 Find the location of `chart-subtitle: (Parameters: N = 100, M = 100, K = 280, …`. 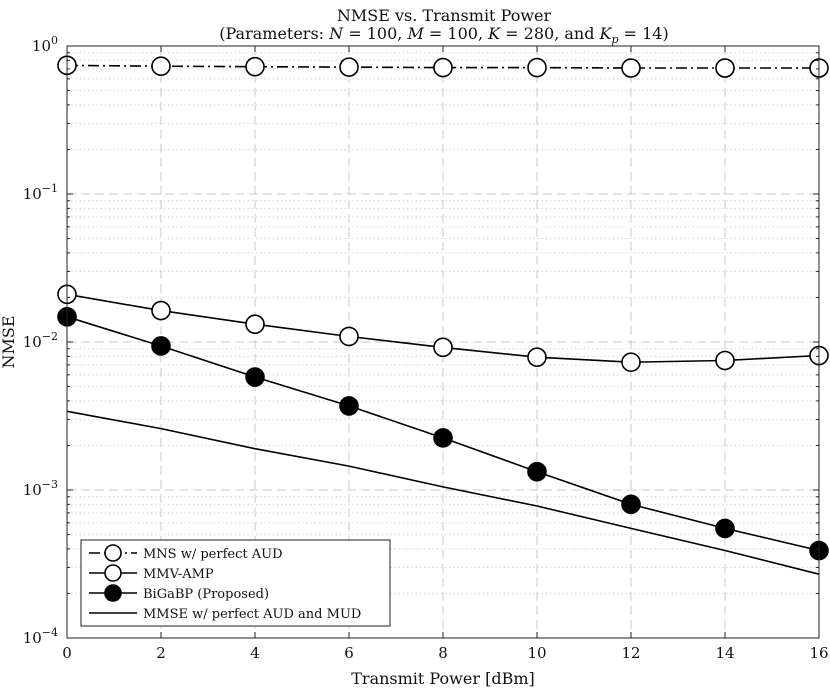

chart-subtitle: (Parameters: N = 100, M = 100, K = 280, … is located at coordinates (443, 35).